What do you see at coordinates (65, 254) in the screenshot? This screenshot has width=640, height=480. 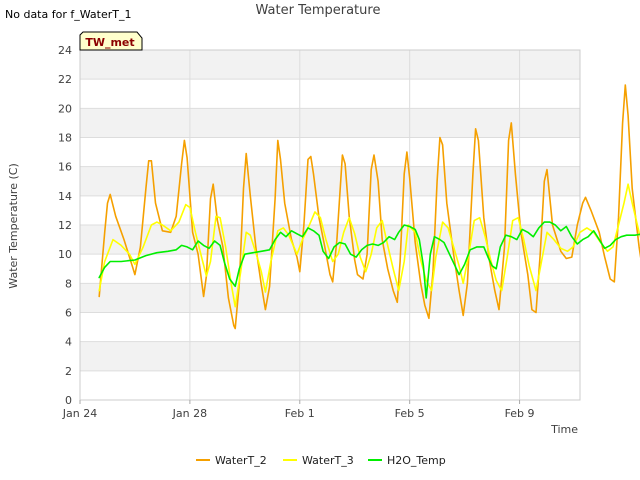 I see `y-tick-label: 10` at bounding box center [65, 254].